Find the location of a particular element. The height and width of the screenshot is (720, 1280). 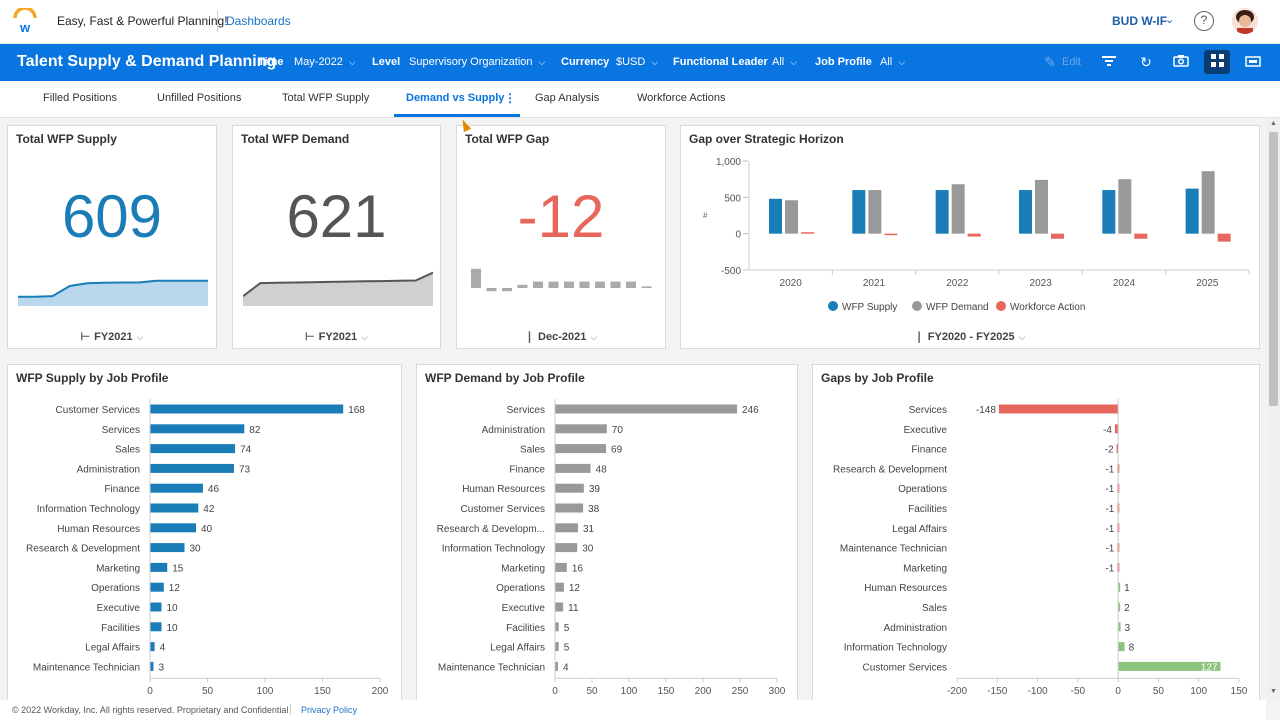

chevron-down-icon: ⌄ is located at coordinates (1170, 20).